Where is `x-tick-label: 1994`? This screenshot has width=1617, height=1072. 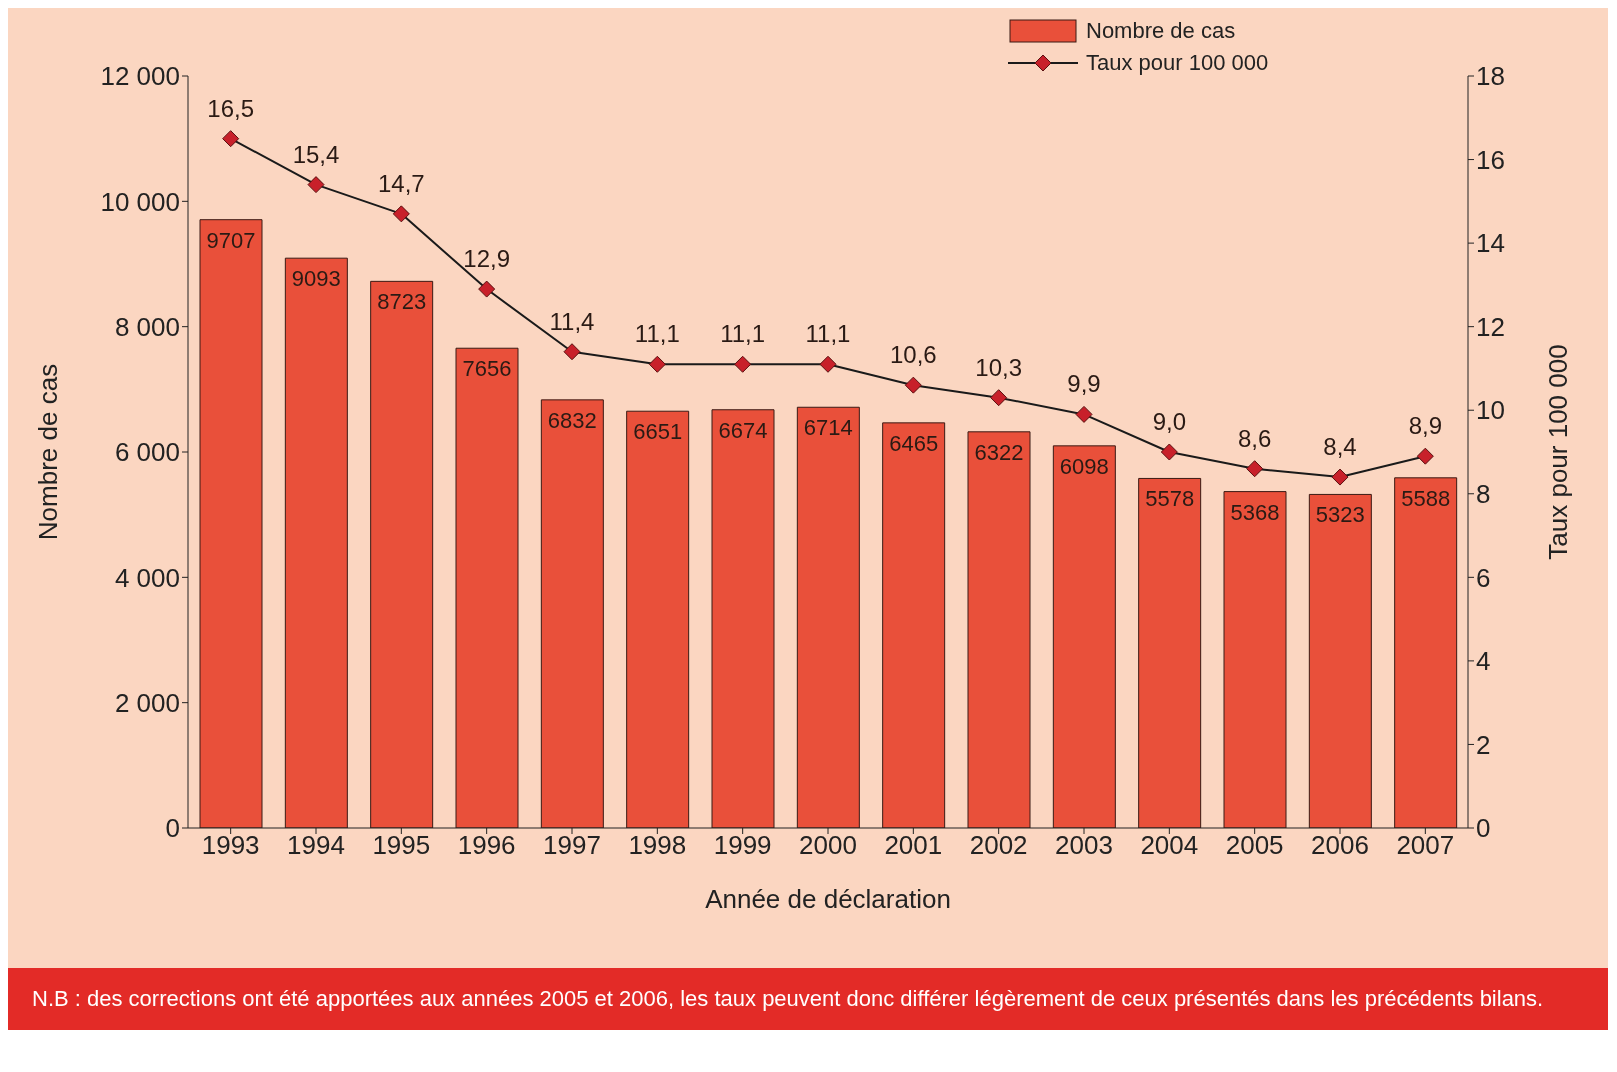 x-tick-label: 1994 is located at coordinates (316, 845).